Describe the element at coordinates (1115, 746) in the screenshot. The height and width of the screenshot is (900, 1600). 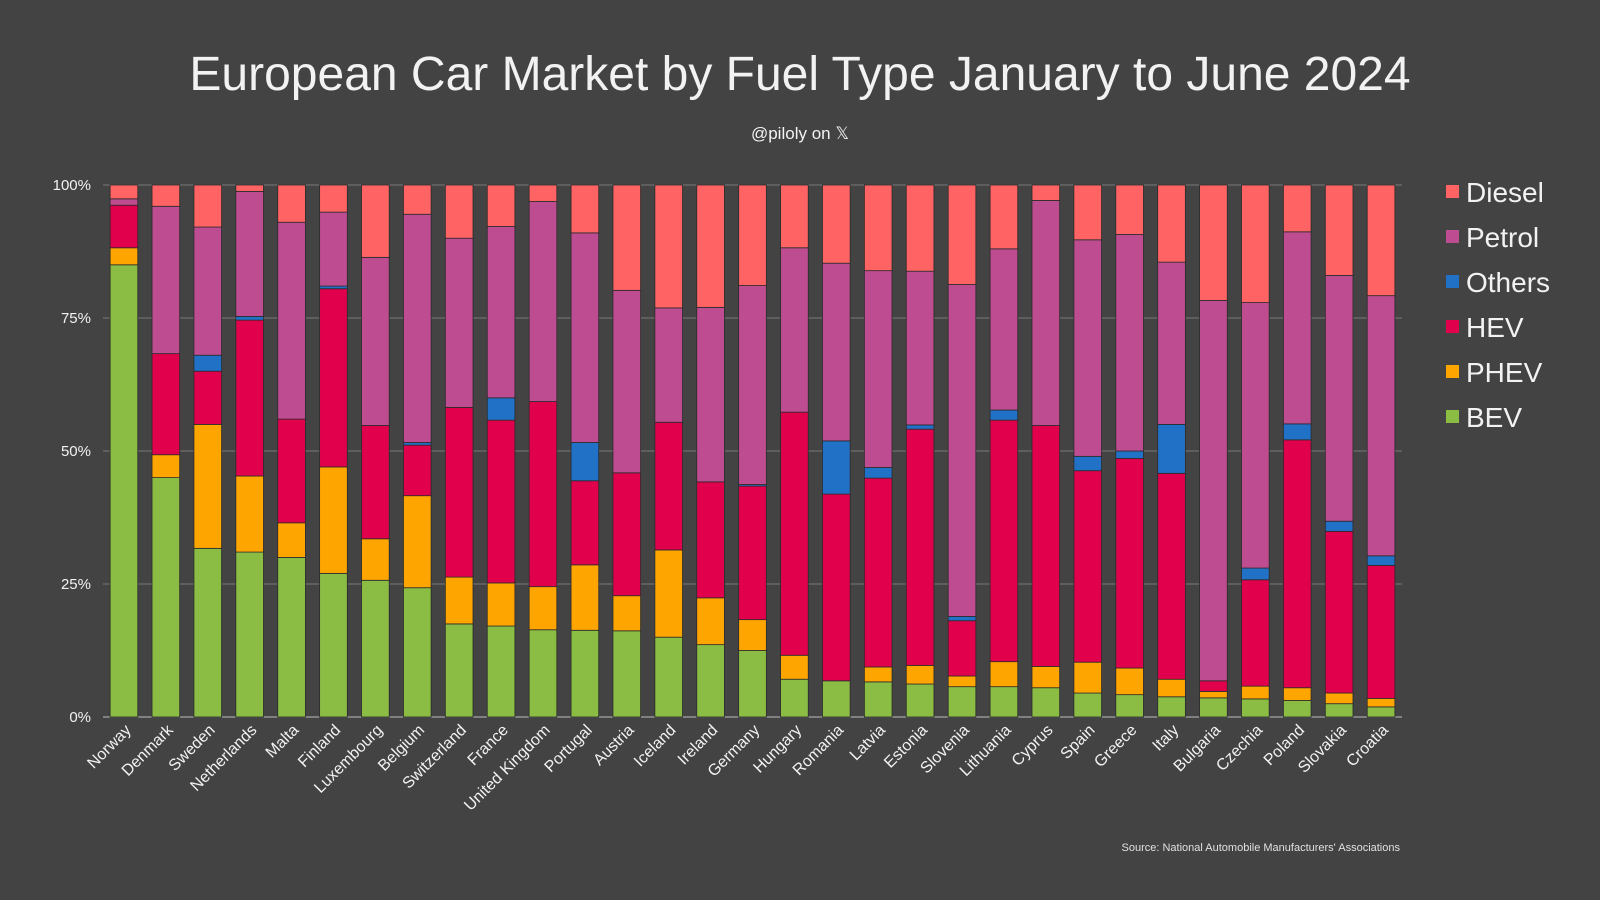
I see `x-tick-label: Greece` at that location.